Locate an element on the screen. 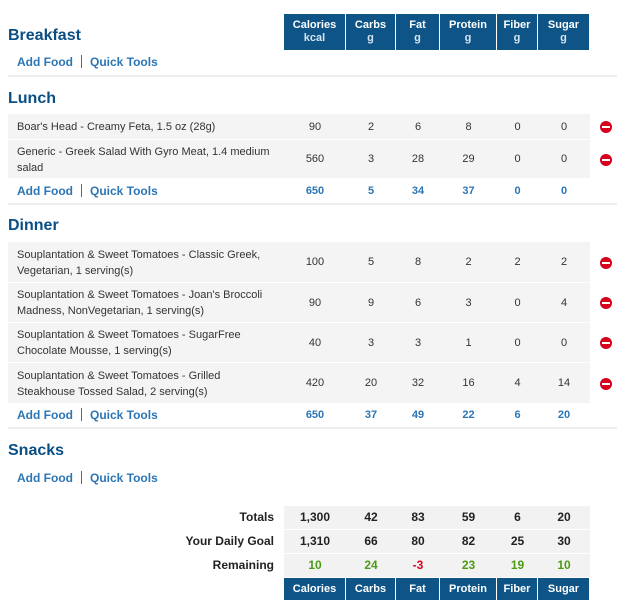 This screenshot has width=617, height=600. column-header-protein: Protein is located at coordinates (468, 589).